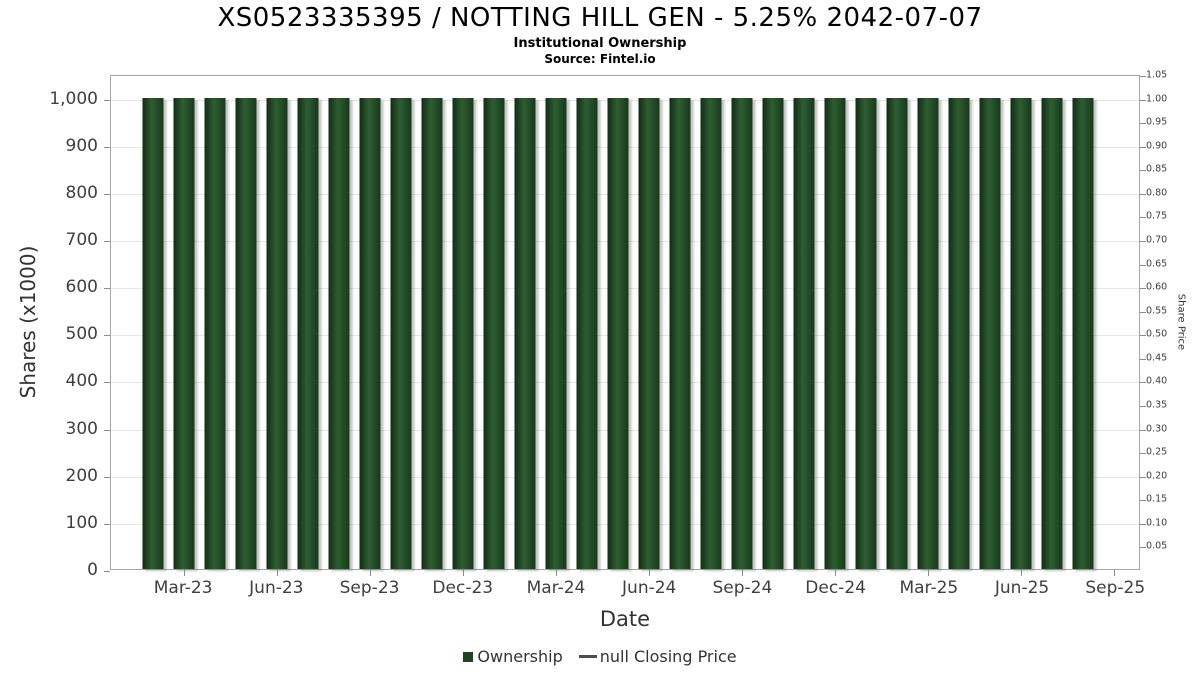  I want to click on right-axis-tick-label: 0.65, so click(1157, 264).